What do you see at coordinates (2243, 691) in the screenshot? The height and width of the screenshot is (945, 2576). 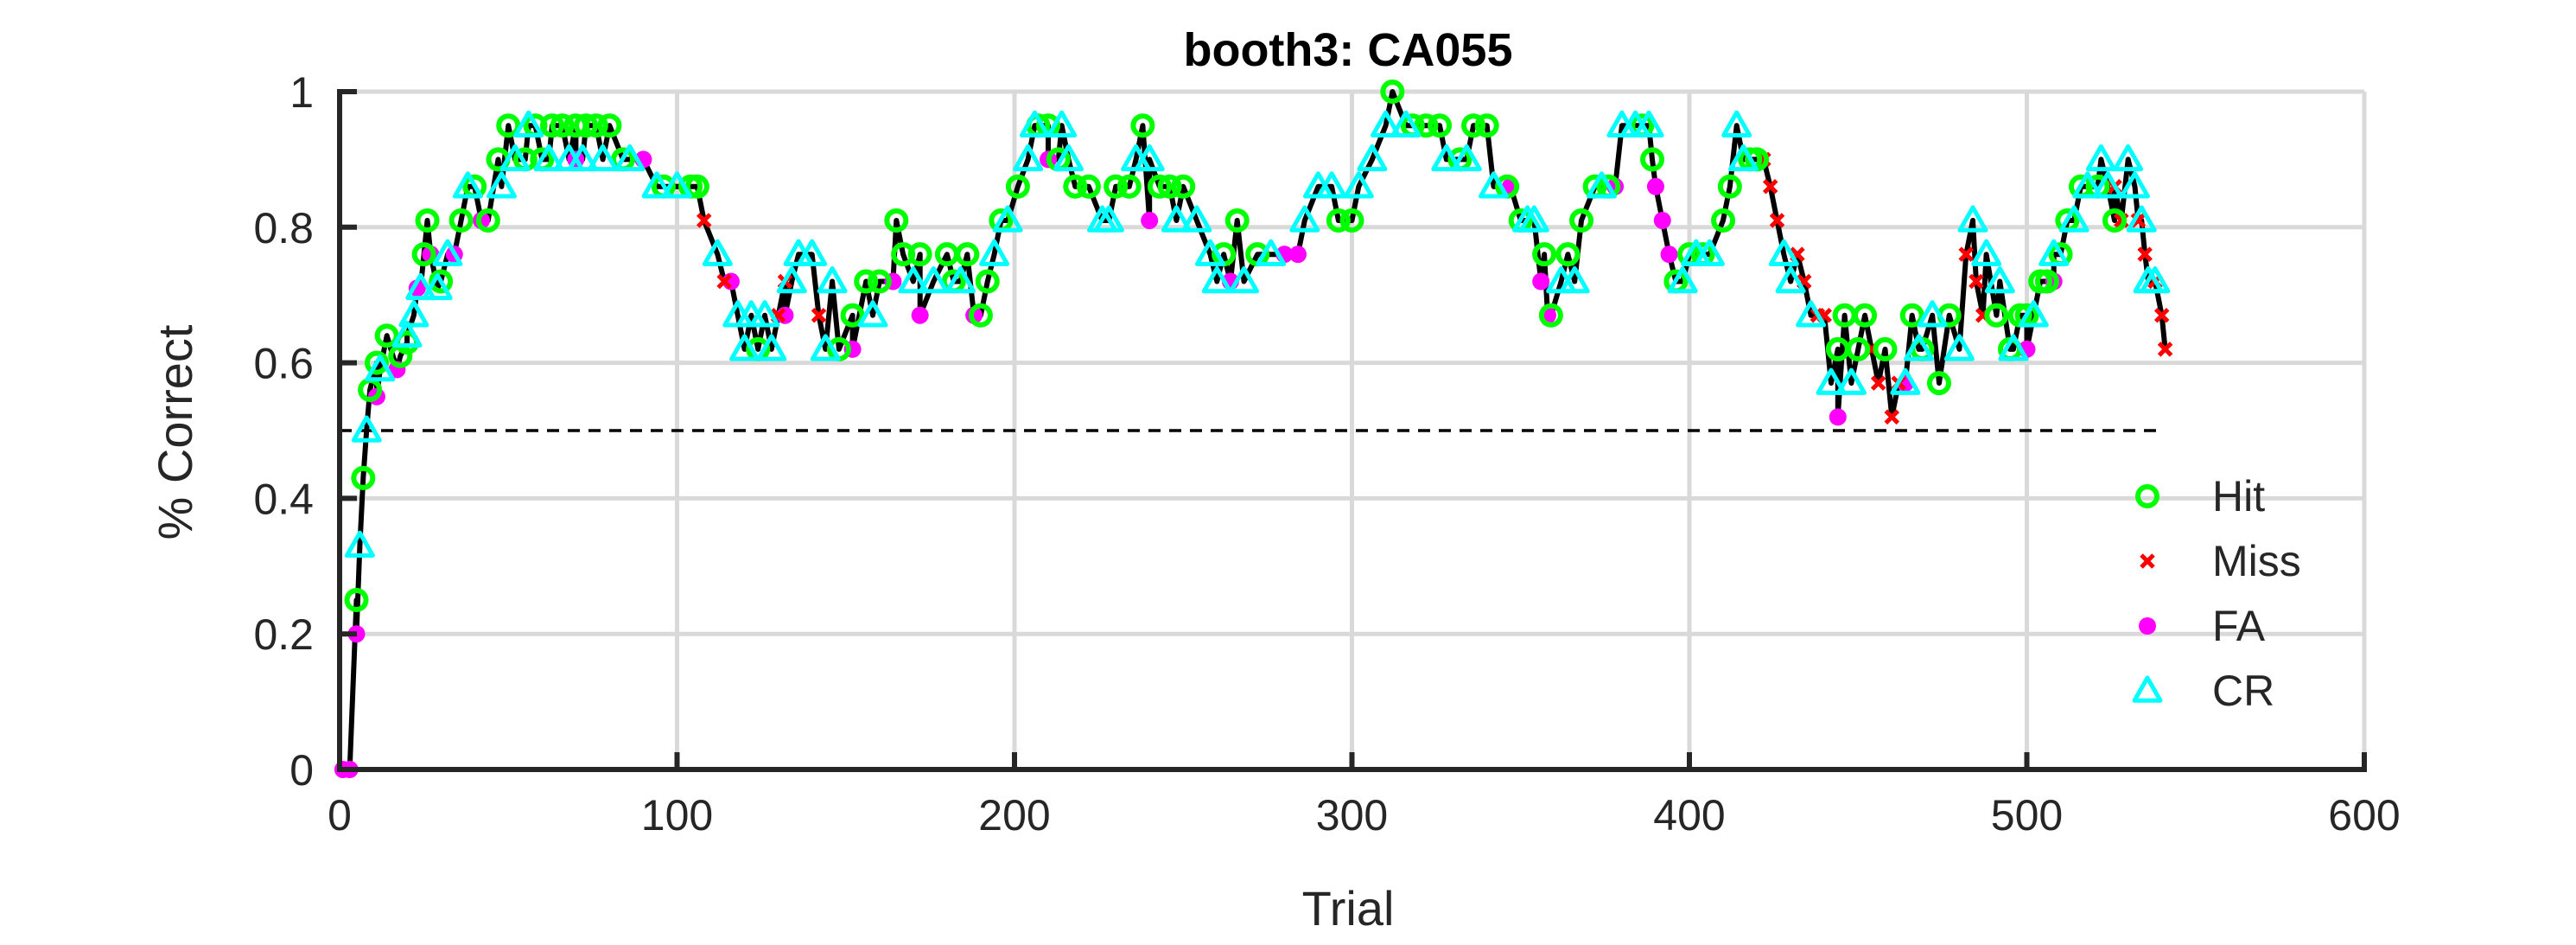 I see `legend-label-cr: CR` at bounding box center [2243, 691].